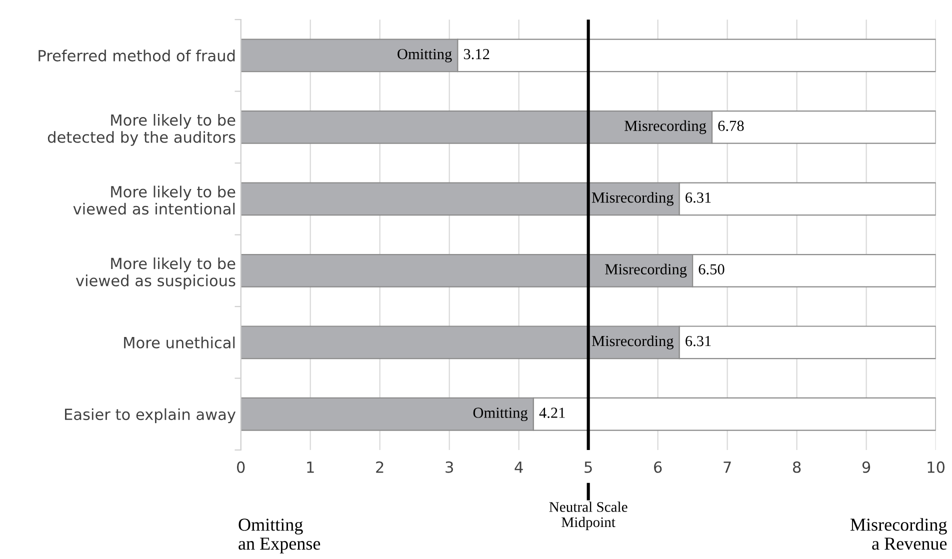  What do you see at coordinates (136, 56) in the screenshot?
I see `y-tick-label: Preferred method of fraud` at bounding box center [136, 56].